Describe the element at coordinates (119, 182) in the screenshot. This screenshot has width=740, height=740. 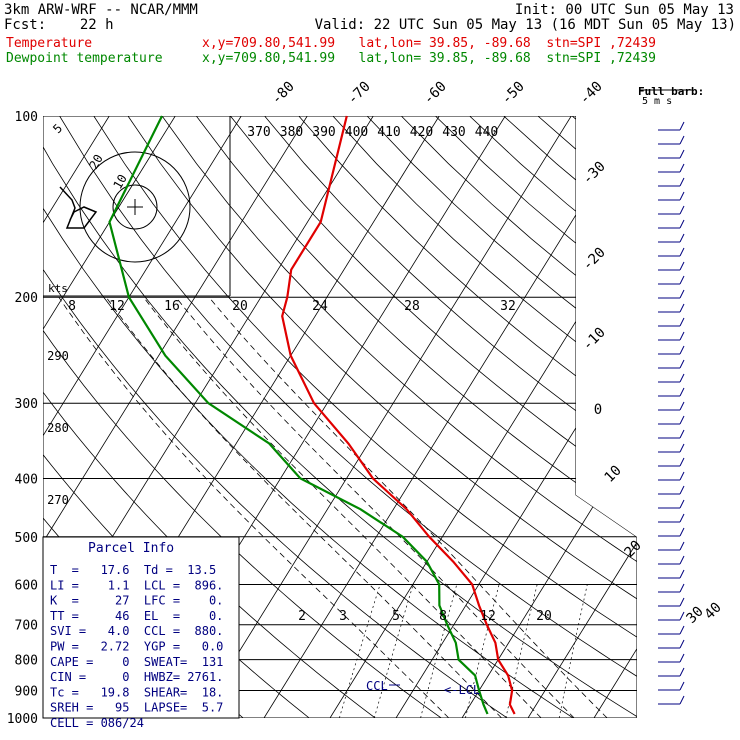
I see `hodograph-ring-label: 10` at that location.